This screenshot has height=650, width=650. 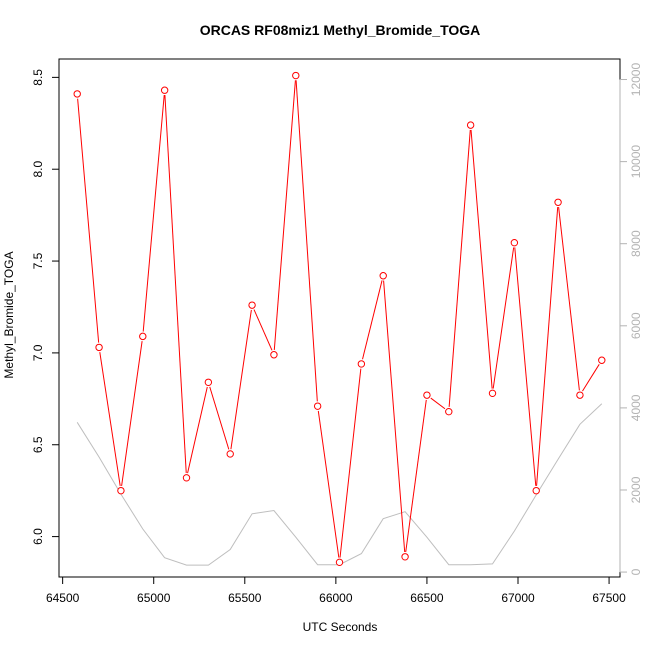 What do you see at coordinates (9, 314) in the screenshot?
I see `y-axis-label: Methyl_Bromide_TOGA` at bounding box center [9, 314].